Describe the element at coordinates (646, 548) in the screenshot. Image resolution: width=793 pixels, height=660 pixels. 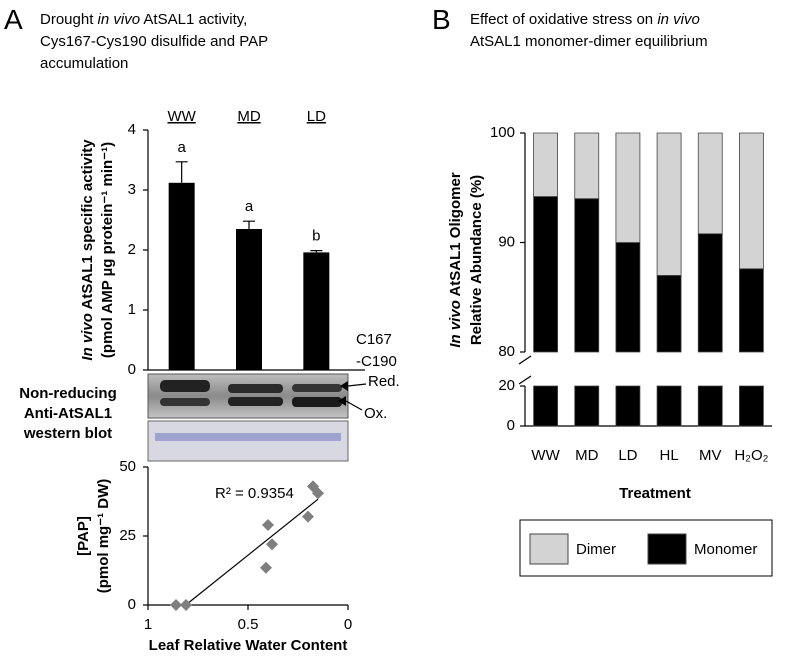
I see `legend-box` at that location.